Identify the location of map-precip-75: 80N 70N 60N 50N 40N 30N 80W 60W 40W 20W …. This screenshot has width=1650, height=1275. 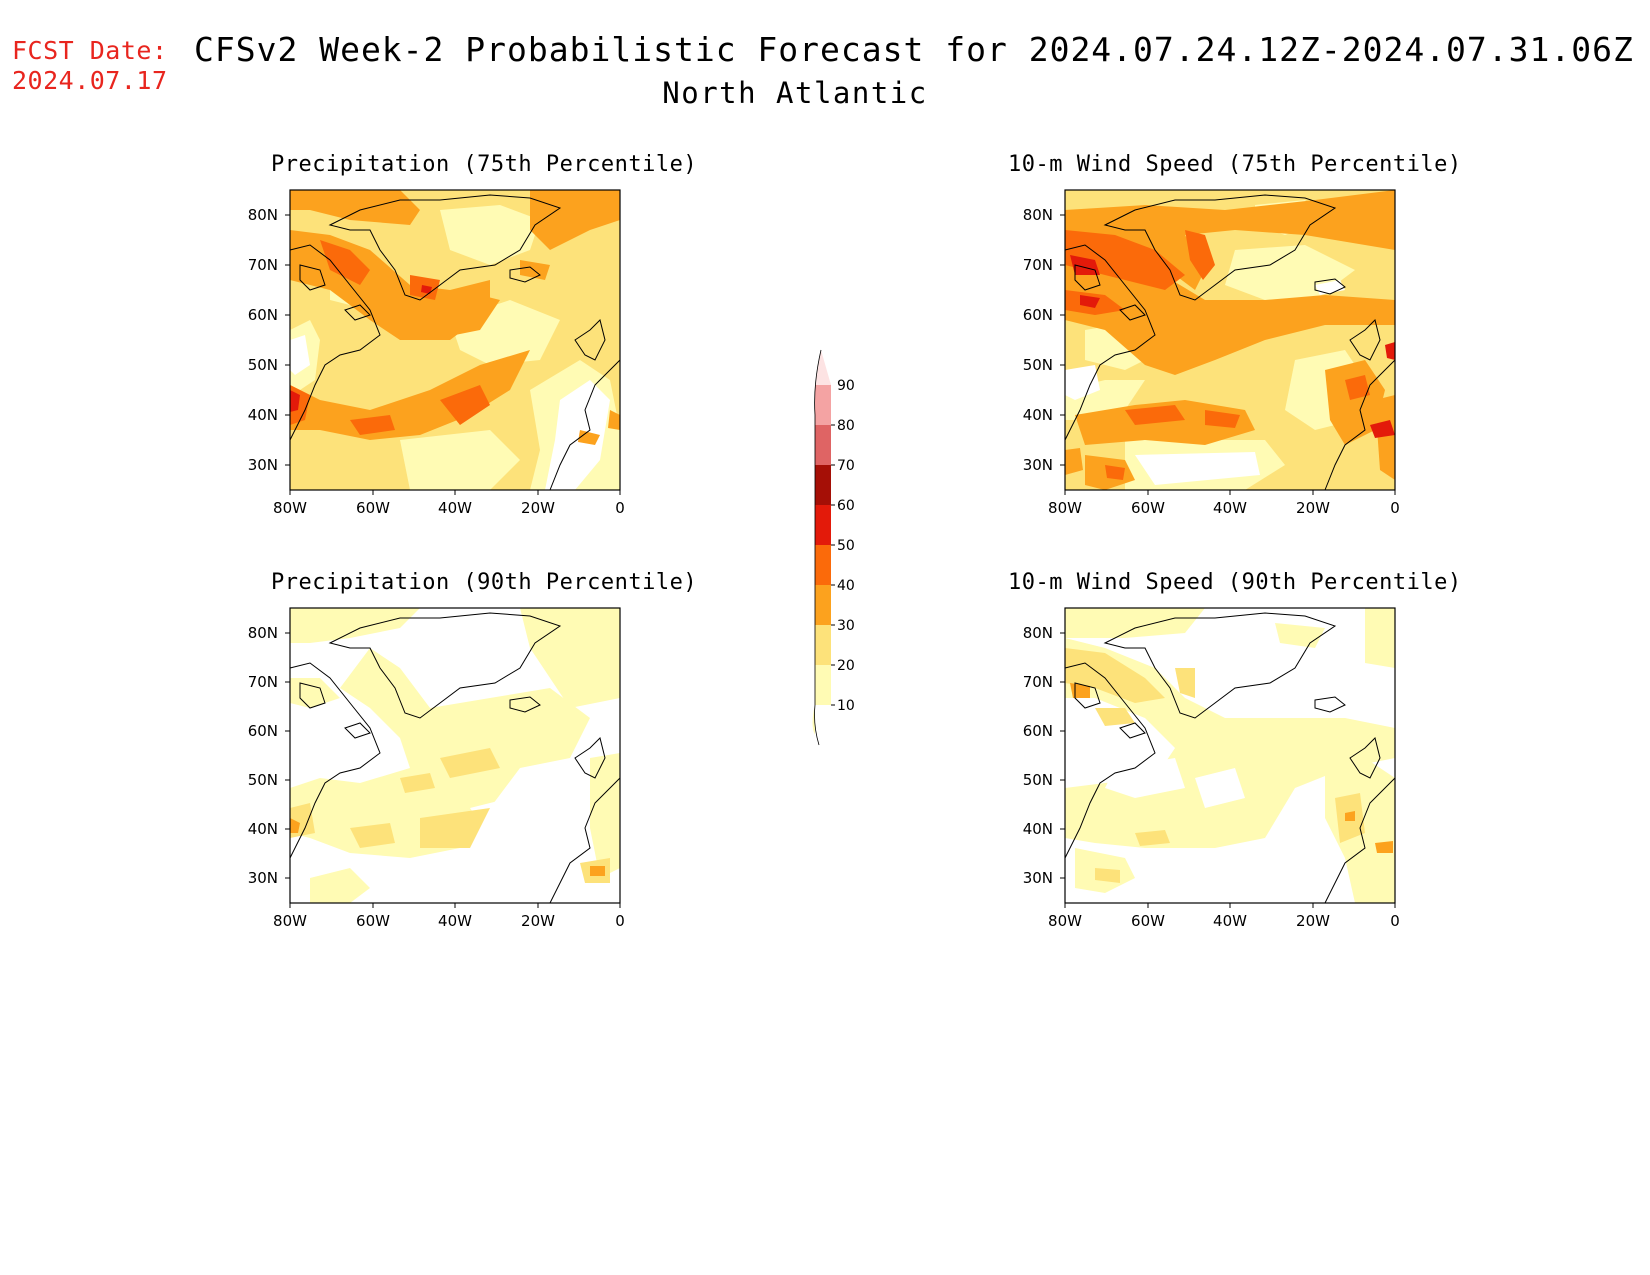
(436, 353).